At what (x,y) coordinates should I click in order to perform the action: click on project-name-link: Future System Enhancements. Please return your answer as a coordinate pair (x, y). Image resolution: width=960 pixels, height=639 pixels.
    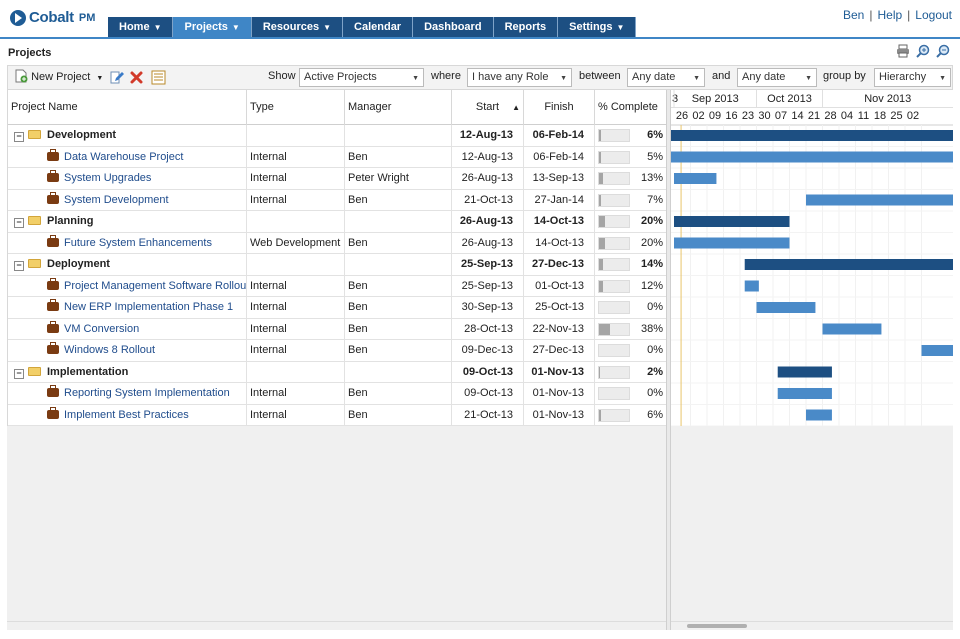
    Looking at the image, I should click on (138, 242).